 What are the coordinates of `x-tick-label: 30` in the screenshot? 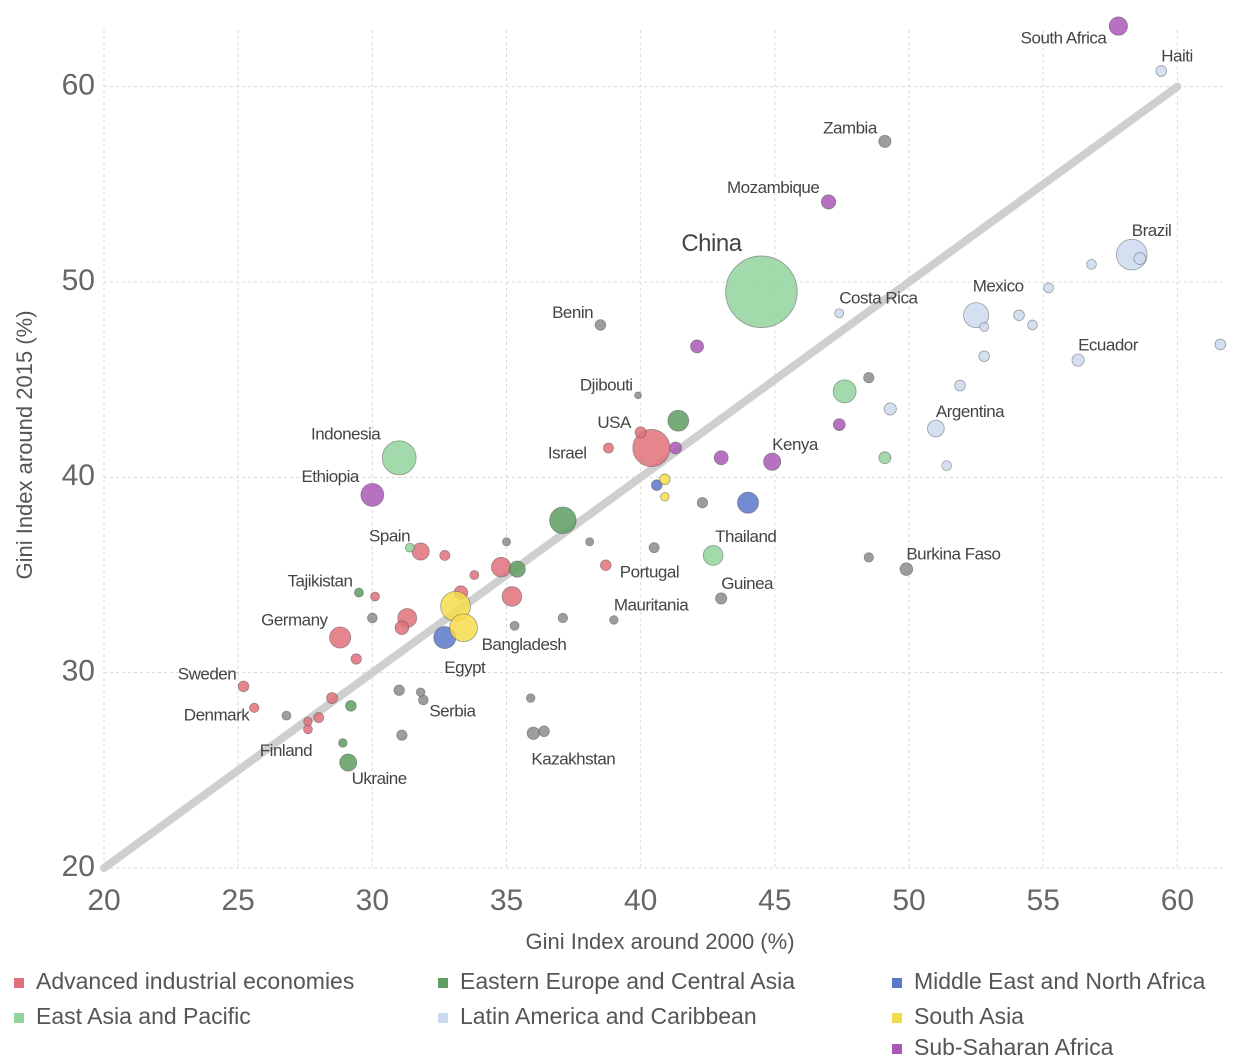 It's located at (372, 900).